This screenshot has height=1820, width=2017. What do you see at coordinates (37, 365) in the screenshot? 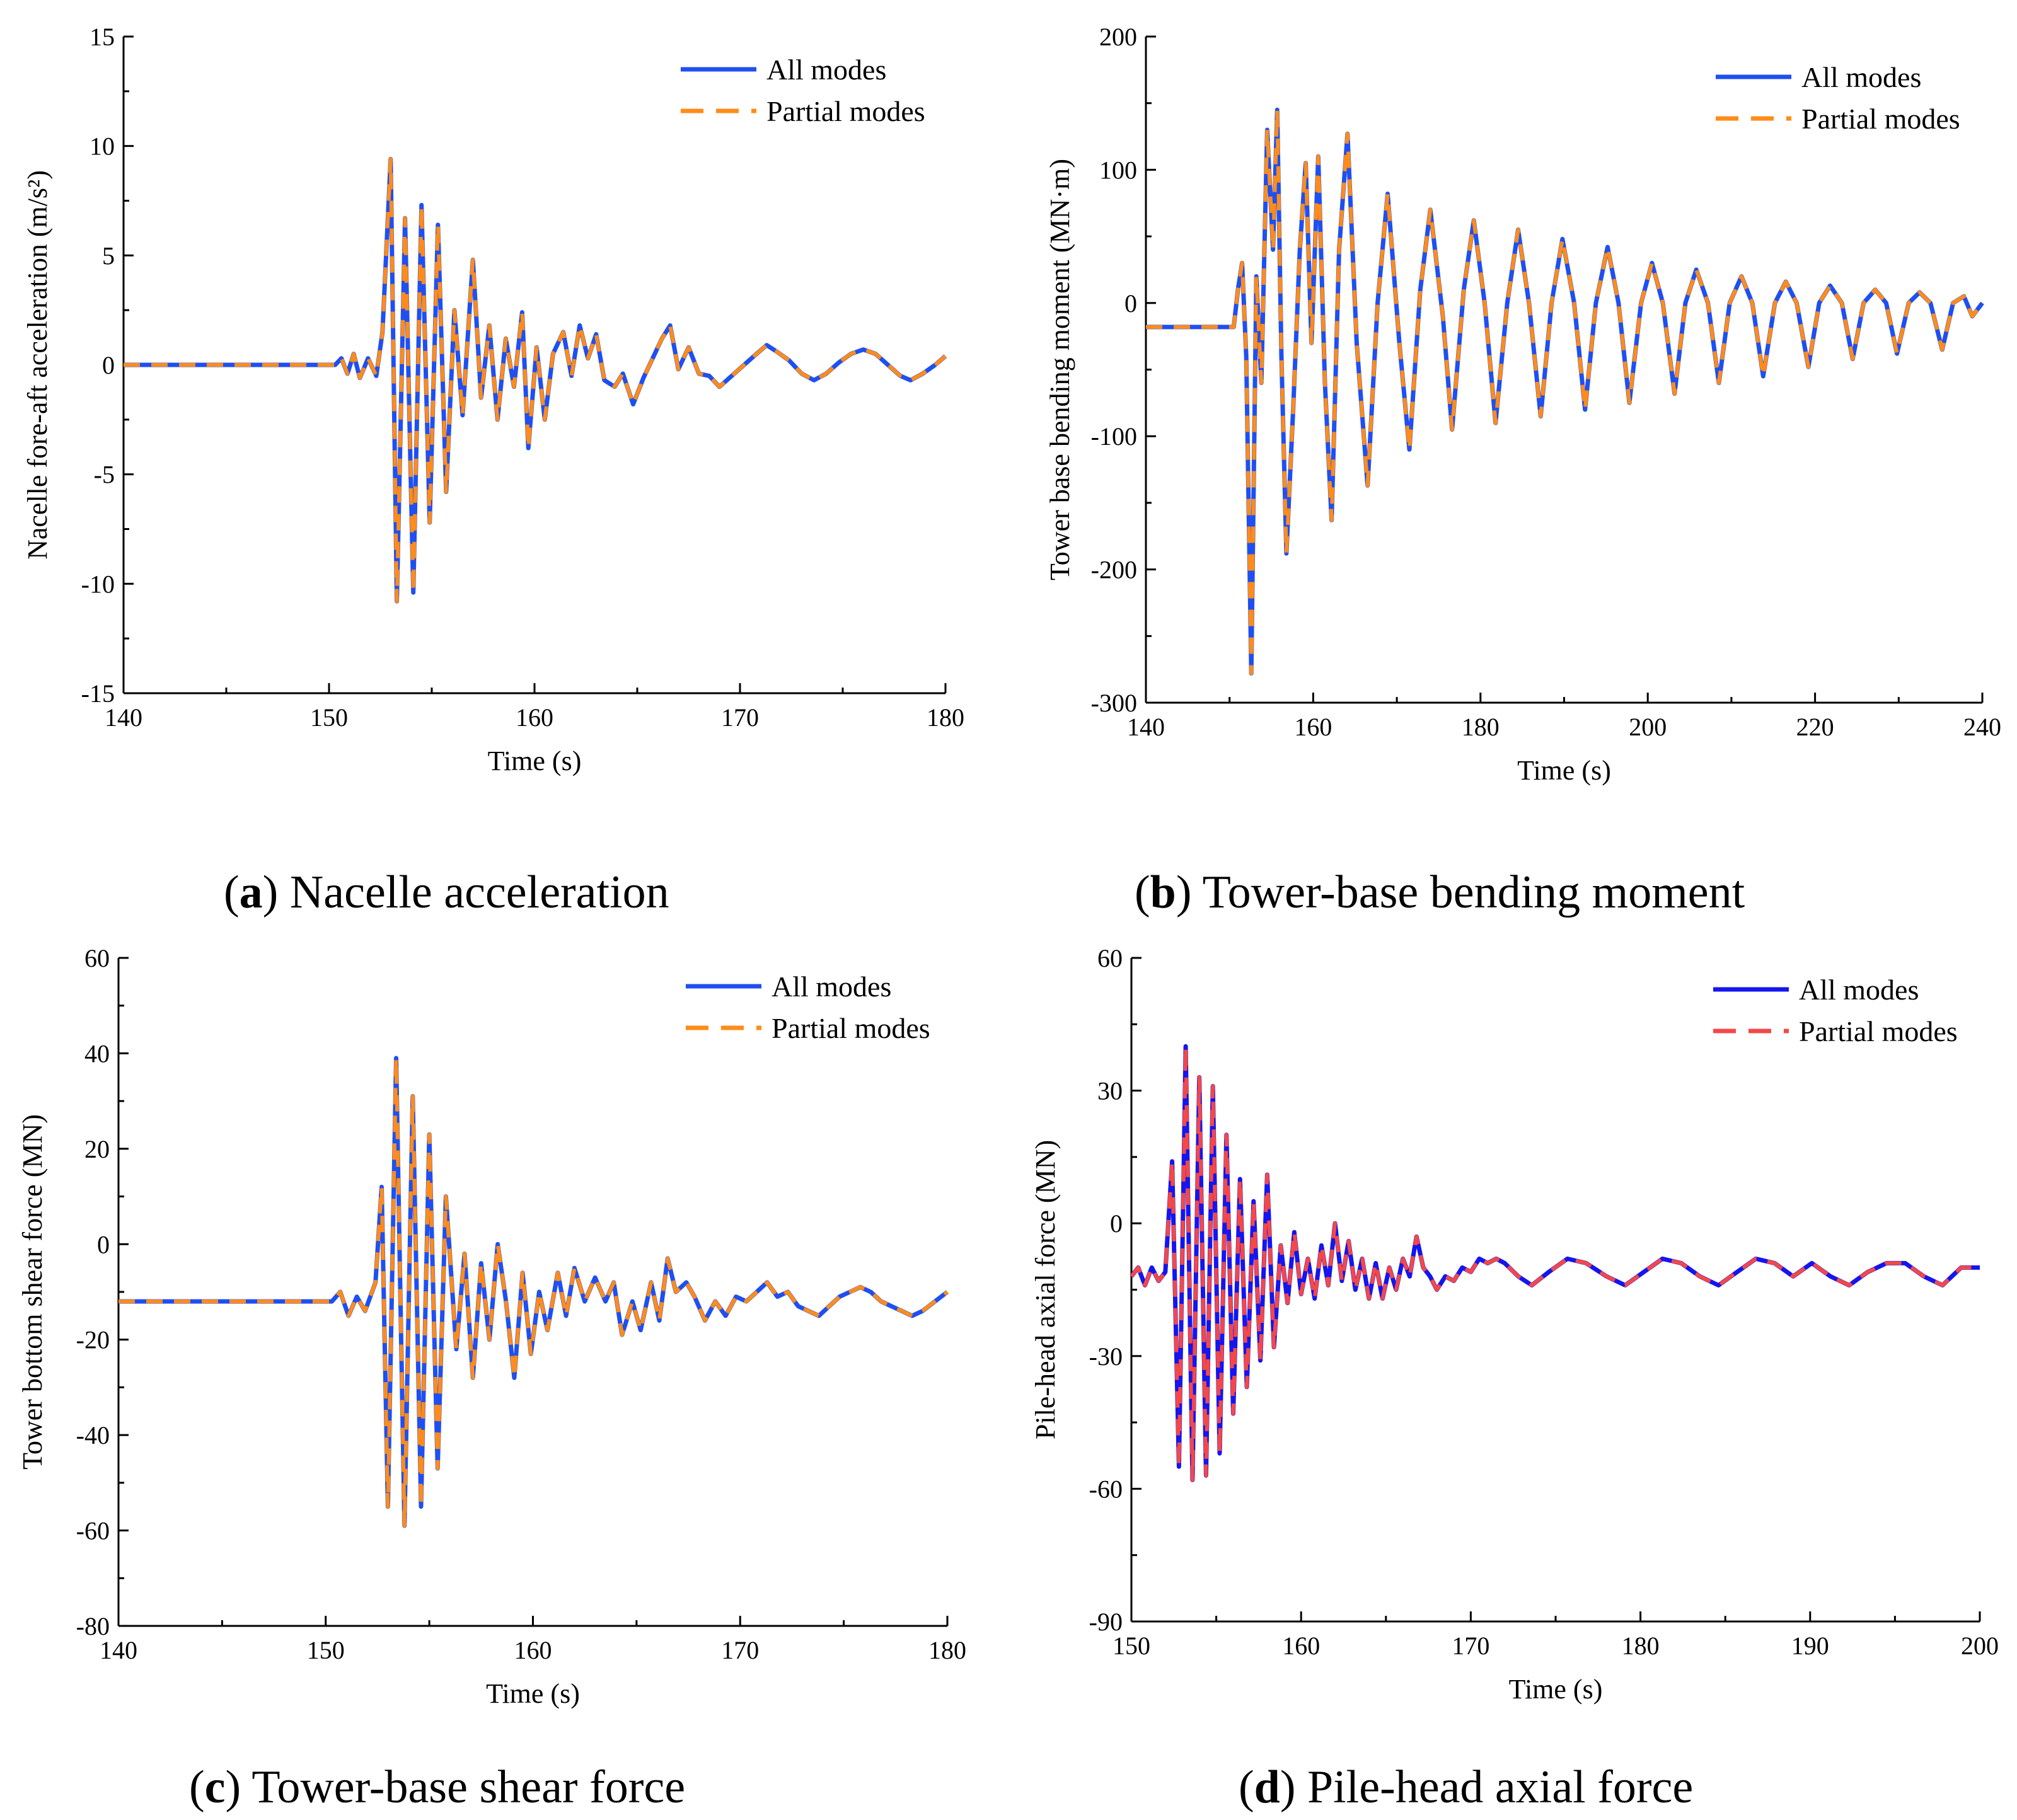
I see `y-axis-title: Nacelle fore-aft acceleration (m/s²)` at bounding box center [37, 365].